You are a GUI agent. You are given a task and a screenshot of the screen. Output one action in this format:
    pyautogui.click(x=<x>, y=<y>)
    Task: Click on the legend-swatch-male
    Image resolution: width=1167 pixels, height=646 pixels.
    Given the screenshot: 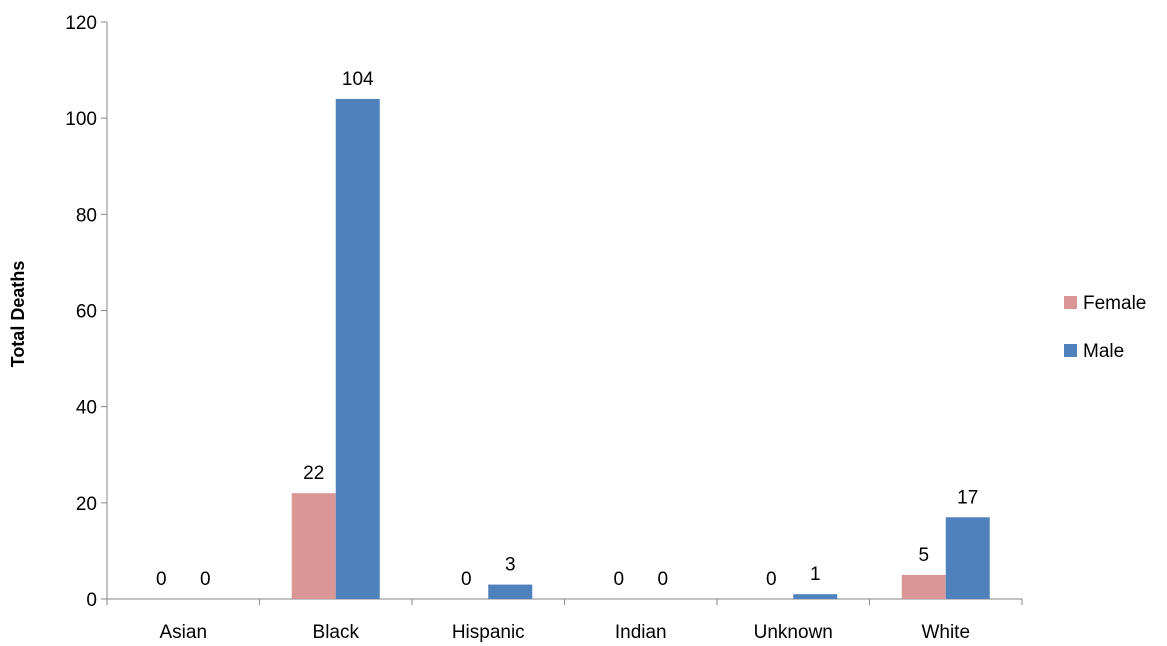 What is the action you would take?
    pyautogui.click(x=1070, y=350)
    